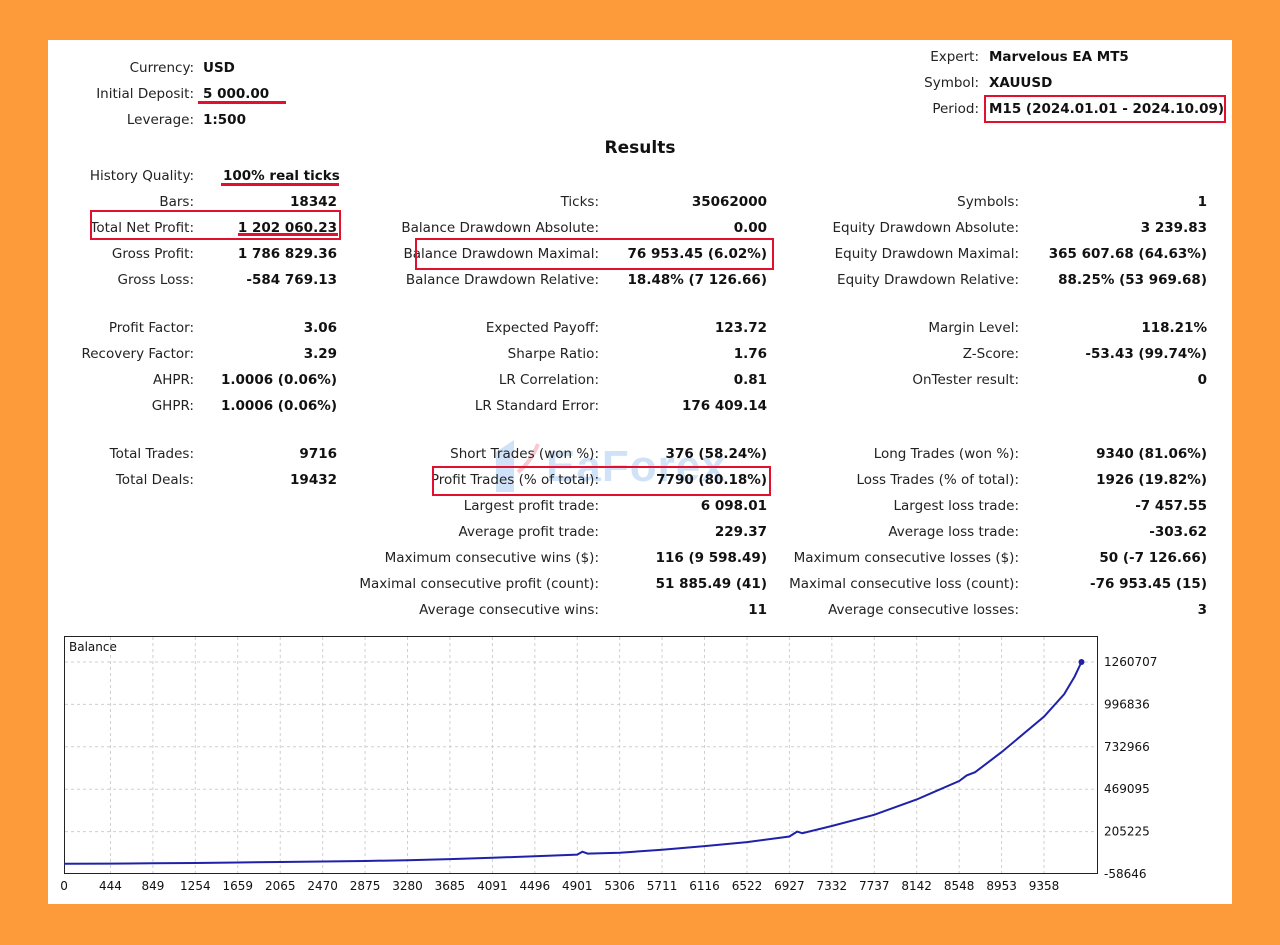  I want to click on symbols-value: 1, so click(1202, 202).